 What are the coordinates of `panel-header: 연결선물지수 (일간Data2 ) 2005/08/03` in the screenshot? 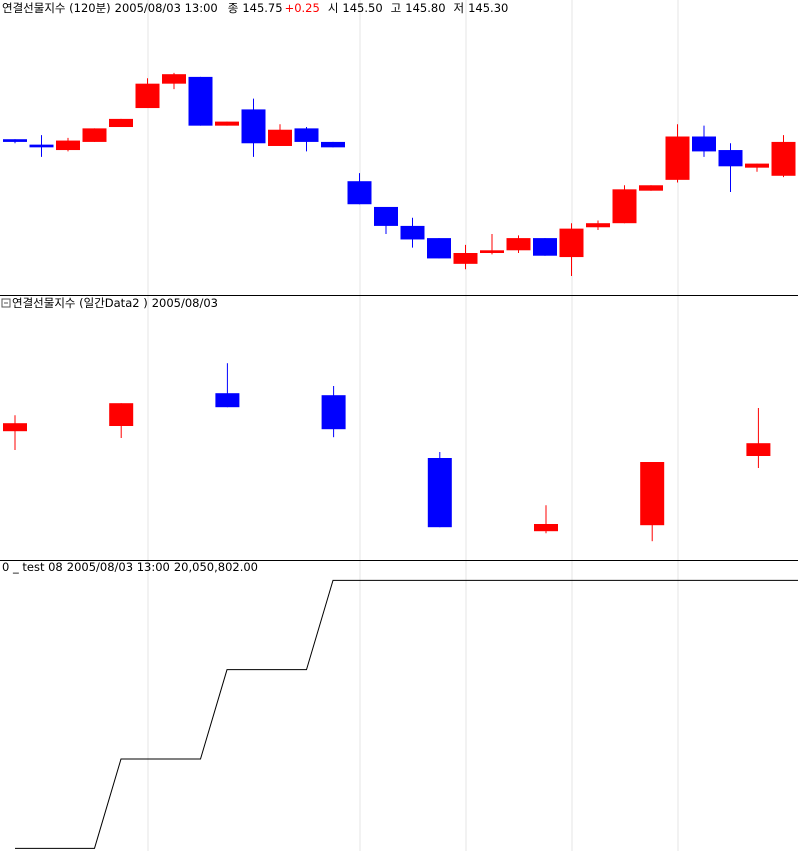 It's located at (115, 303).